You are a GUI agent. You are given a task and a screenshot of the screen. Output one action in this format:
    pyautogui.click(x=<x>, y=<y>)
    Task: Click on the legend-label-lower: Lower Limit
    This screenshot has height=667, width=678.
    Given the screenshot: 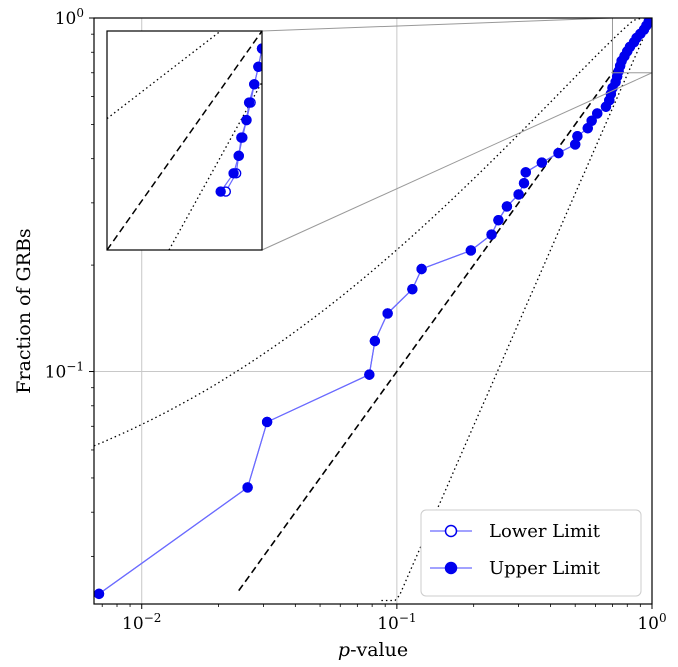 What is the action you would take?
    pyautogui.click(x=545, y=531)
    